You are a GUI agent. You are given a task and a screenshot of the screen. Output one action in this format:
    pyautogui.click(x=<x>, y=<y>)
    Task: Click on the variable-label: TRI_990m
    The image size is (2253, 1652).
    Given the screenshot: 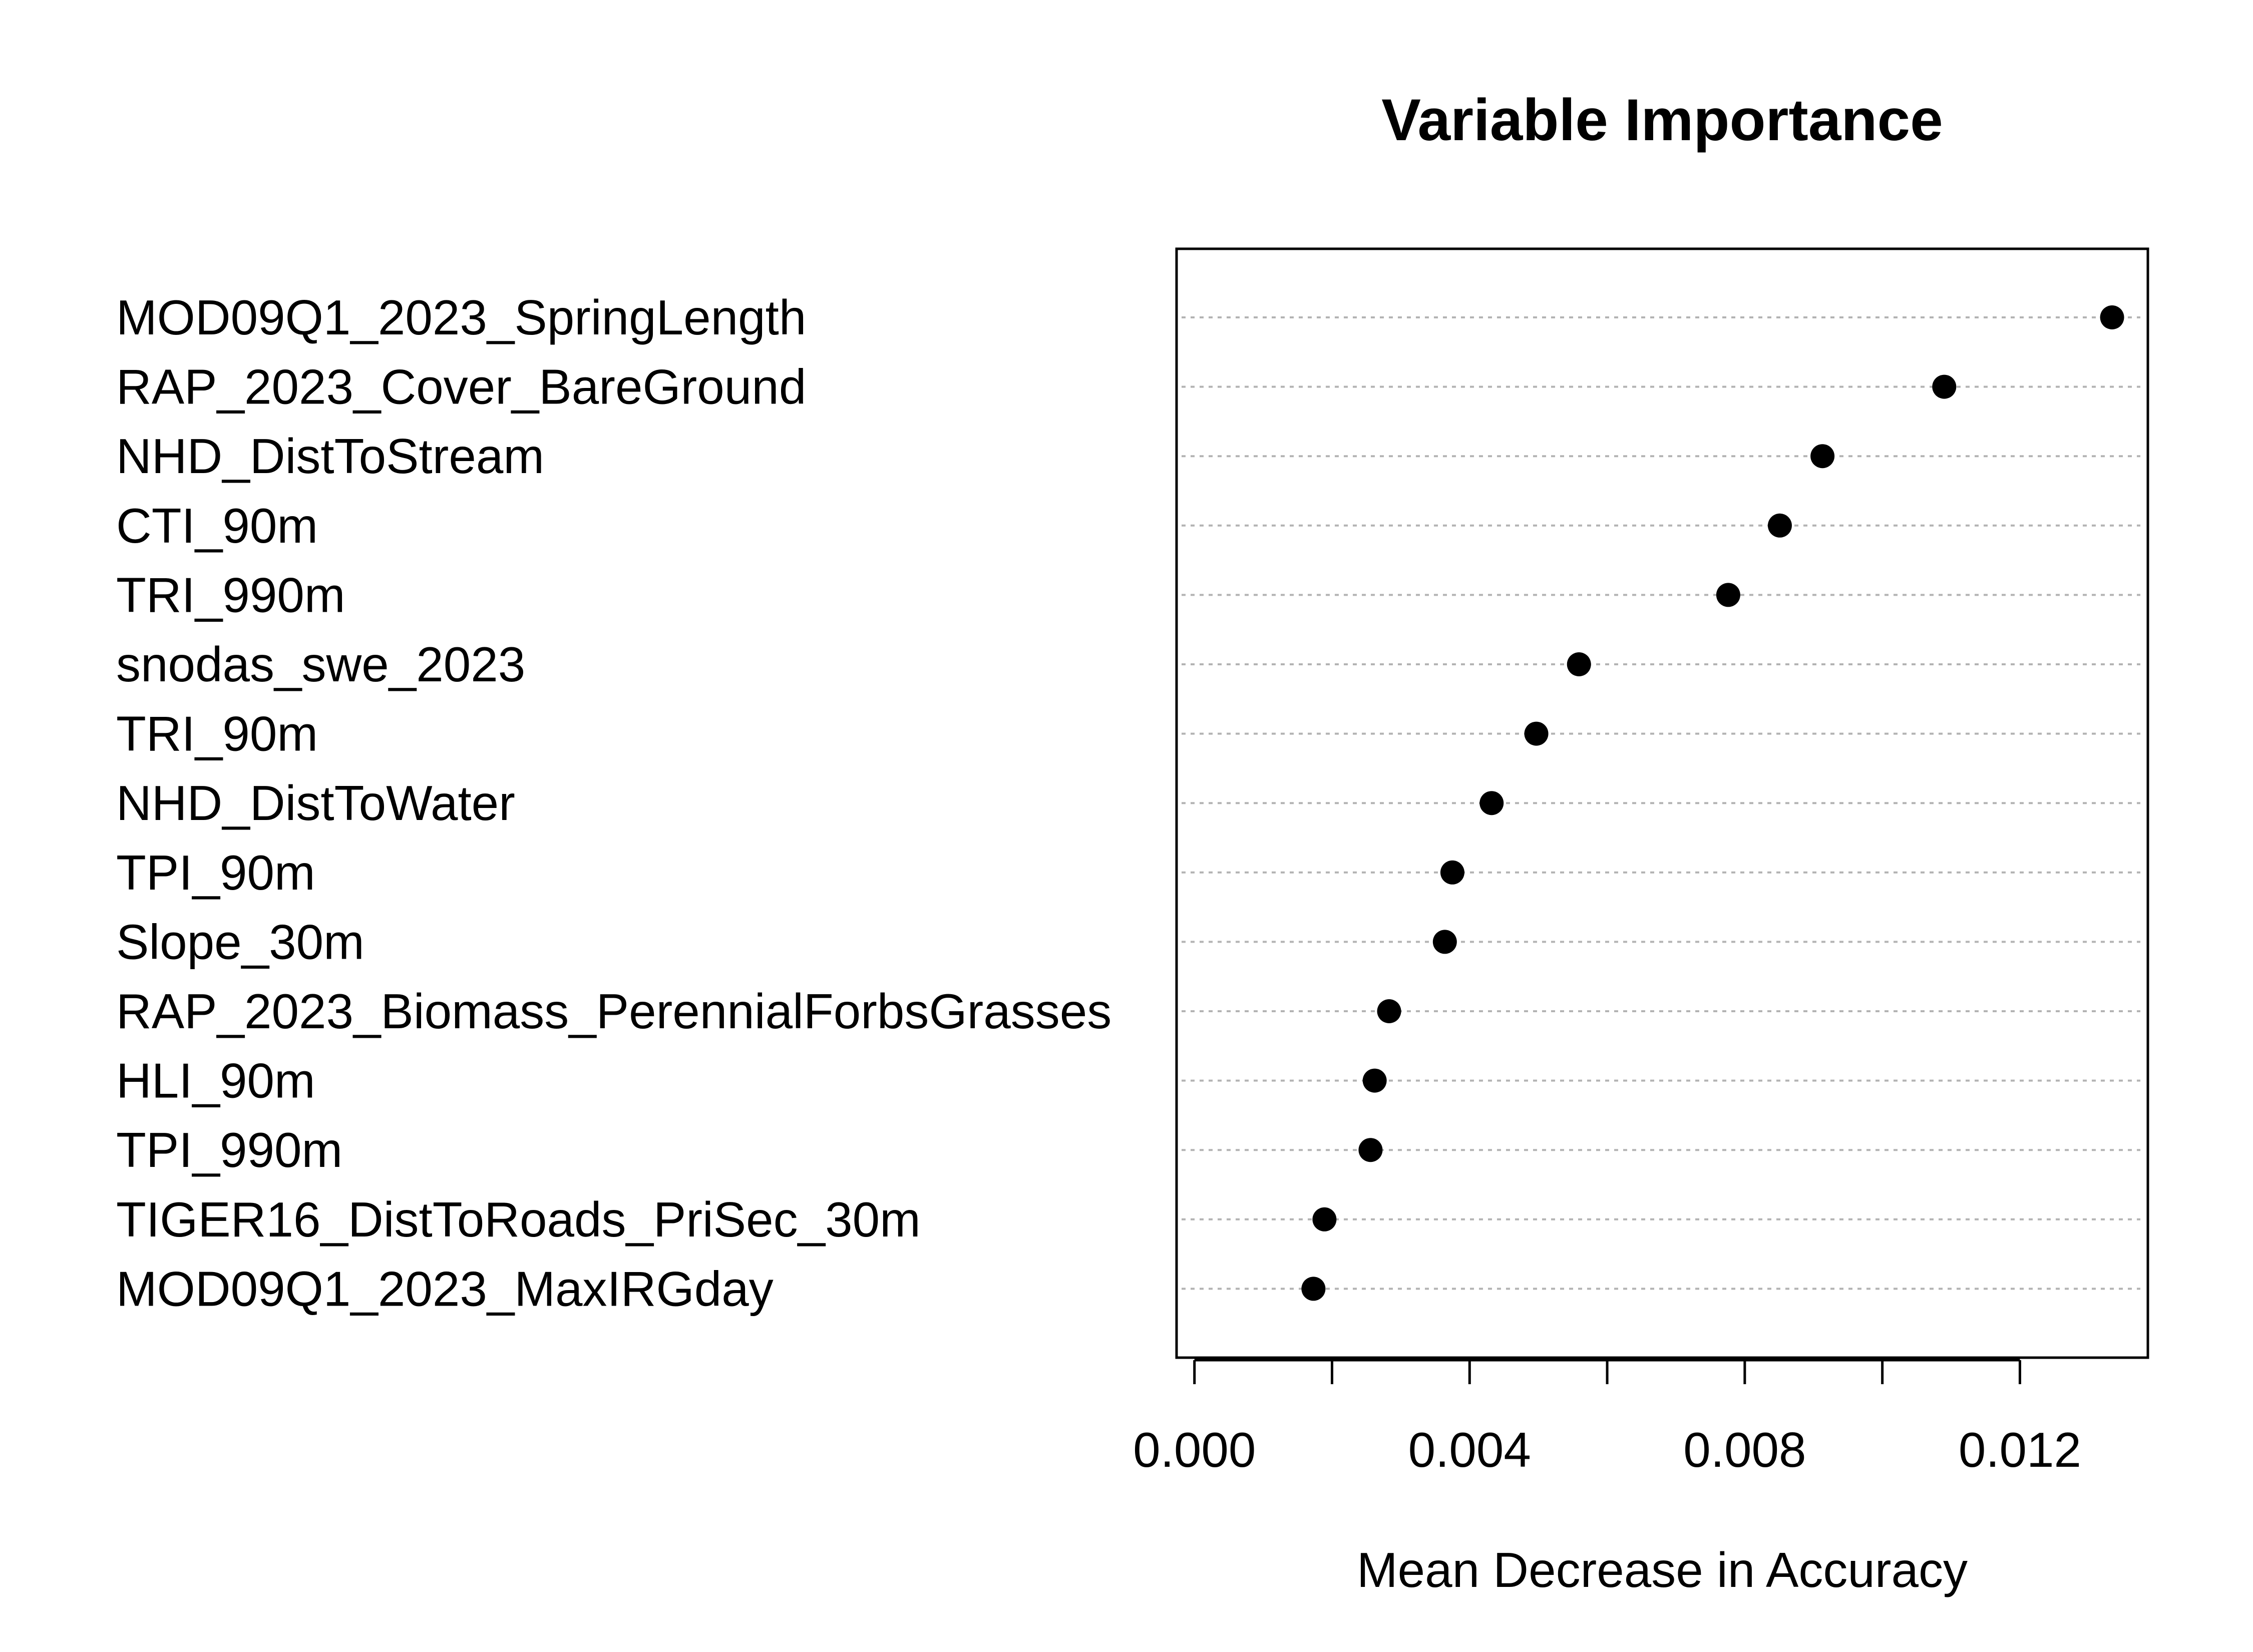 What is the action you would take?
    pyautogui.click(x=231, y=594)
    